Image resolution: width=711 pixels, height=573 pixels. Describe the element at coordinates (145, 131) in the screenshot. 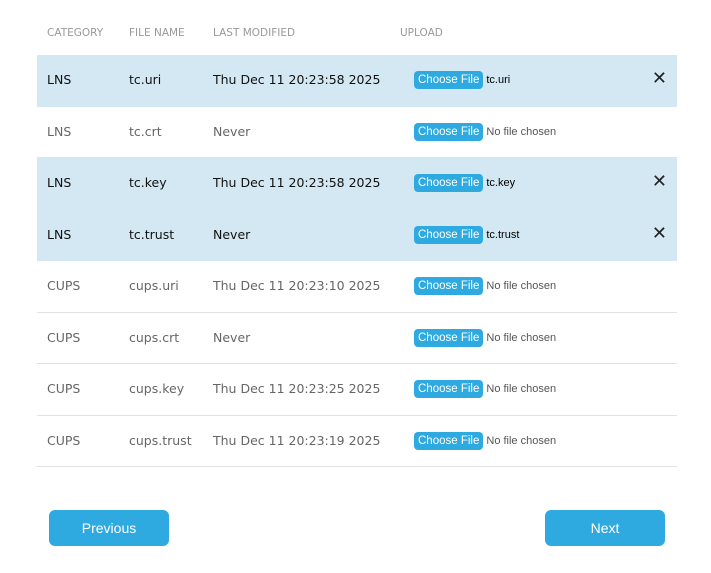

I see `file-name-cell: tc.crt` at that location.